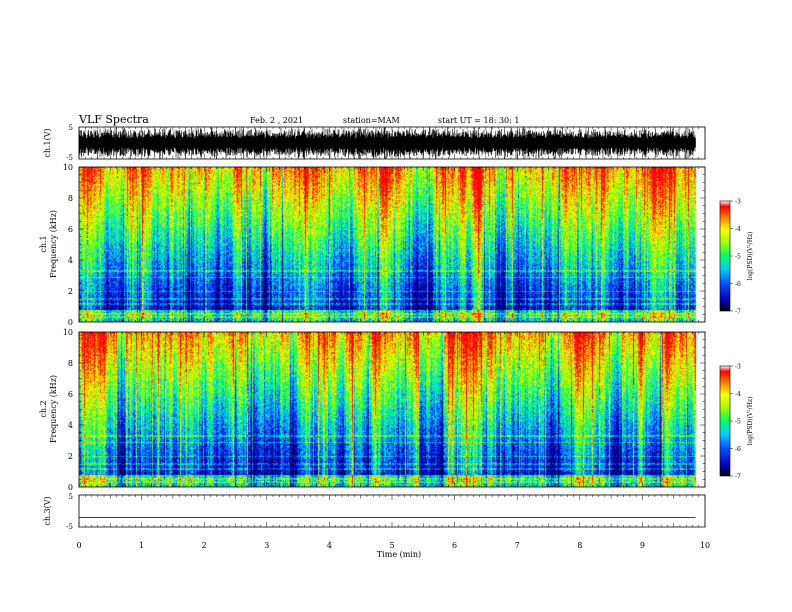  What do you see at coordinates (53, 244) in the screenshot?
I see `ch1-spectrogram-ylabel-frequency: Frequency (kHz)` at bounding box center [53, 244].